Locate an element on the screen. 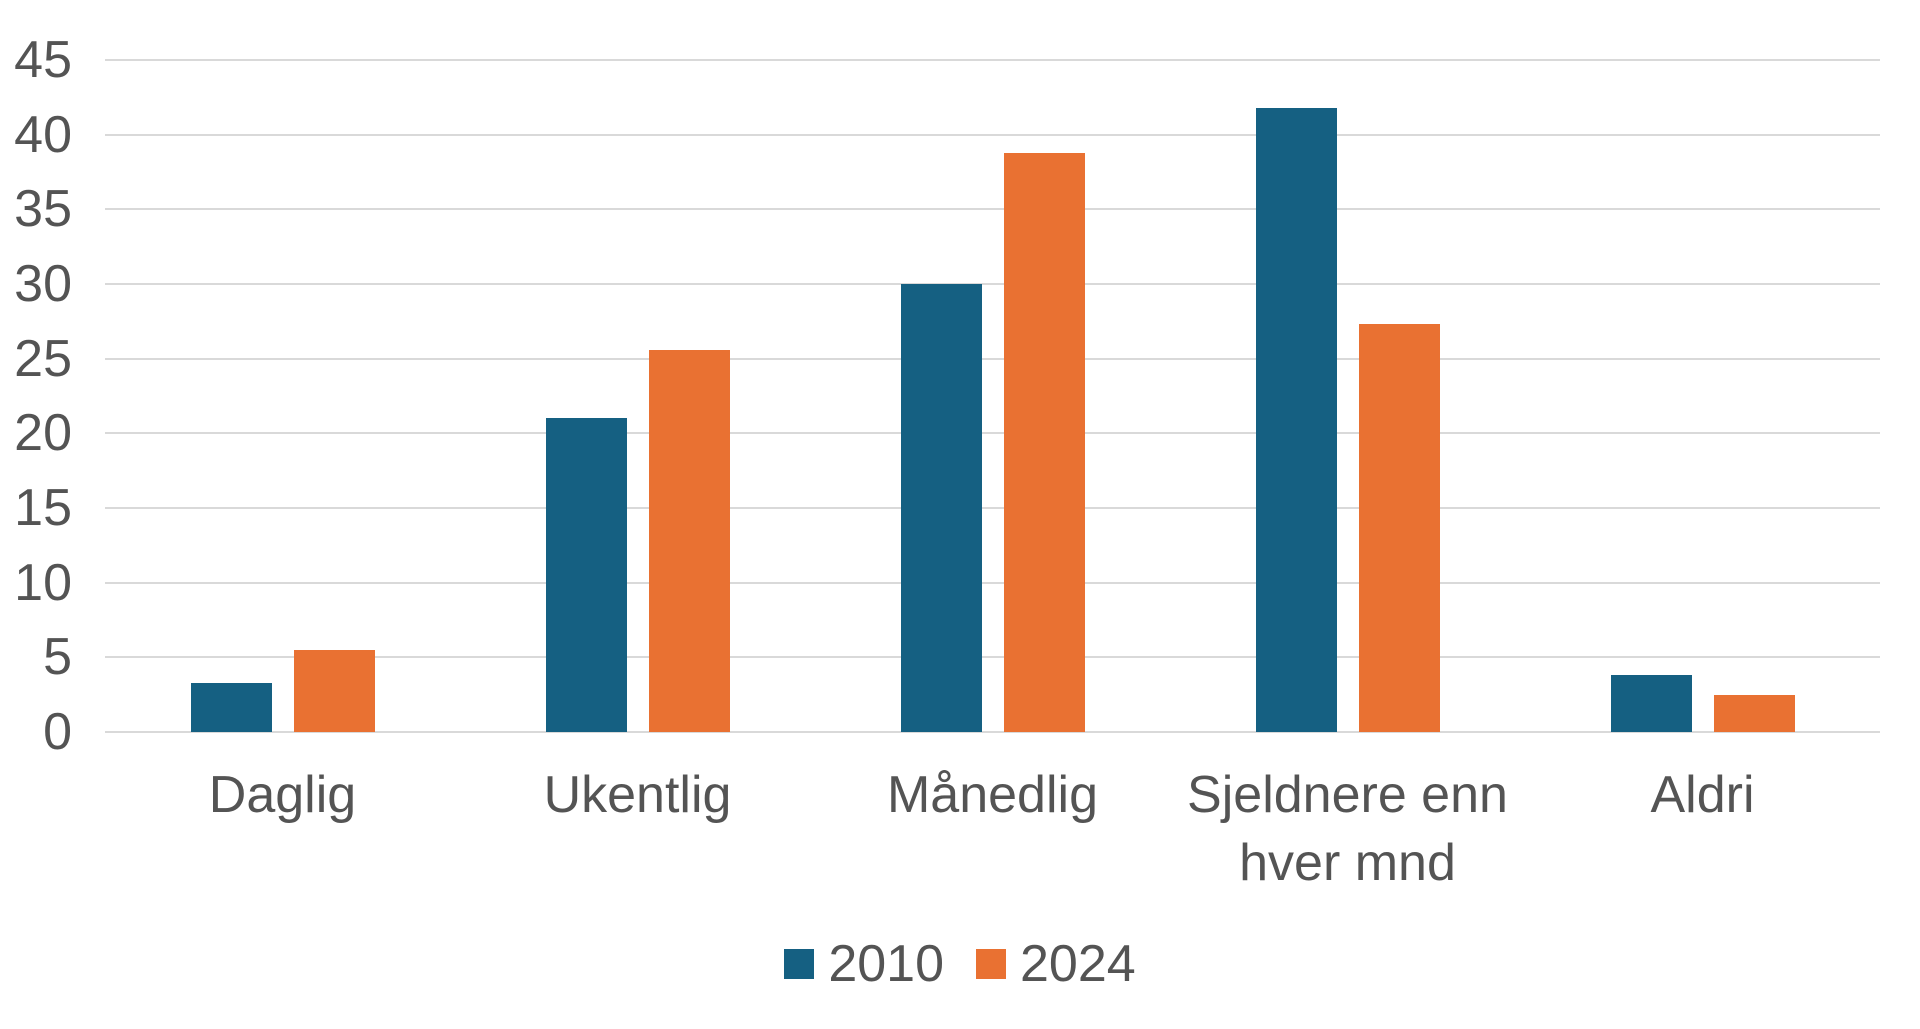 The height and width of the screenshot is (1029, 1920). legend: 2010 2024 is located at coordinates (960, 964).